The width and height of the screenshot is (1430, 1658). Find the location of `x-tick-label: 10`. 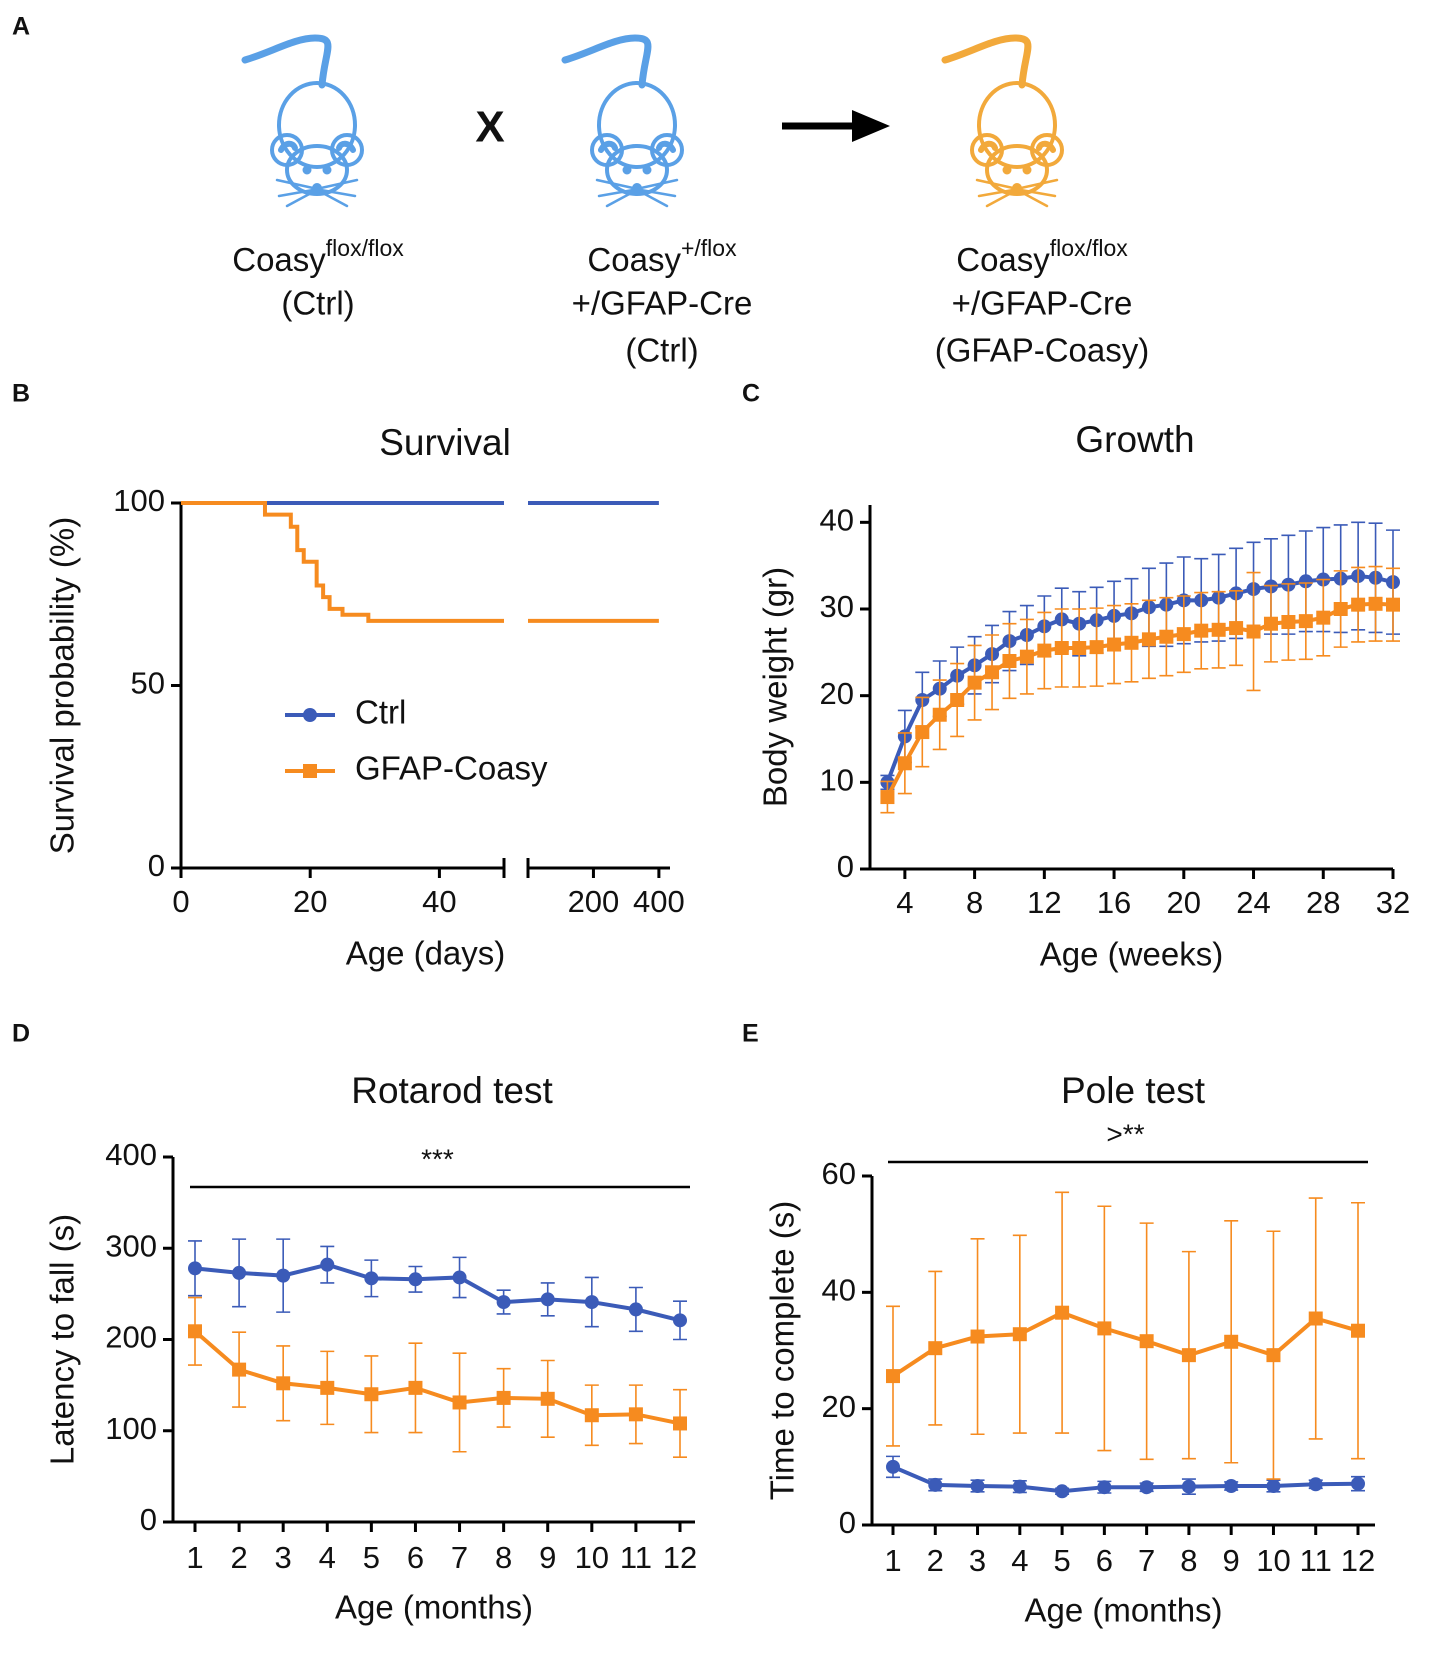

x-tick-label: 10 is located at coordinates (592, 1557).